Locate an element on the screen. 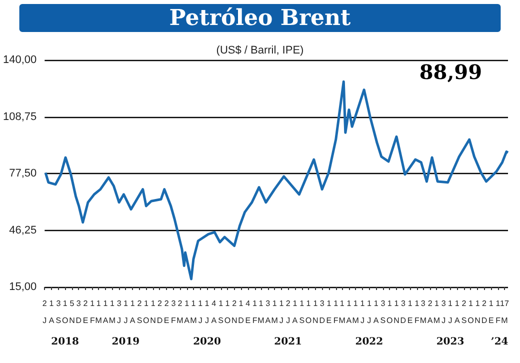 Image resolution: width=520 pixels, height=363 pixels. x-tick-label: 2 M is located at coordinates (180, 312).